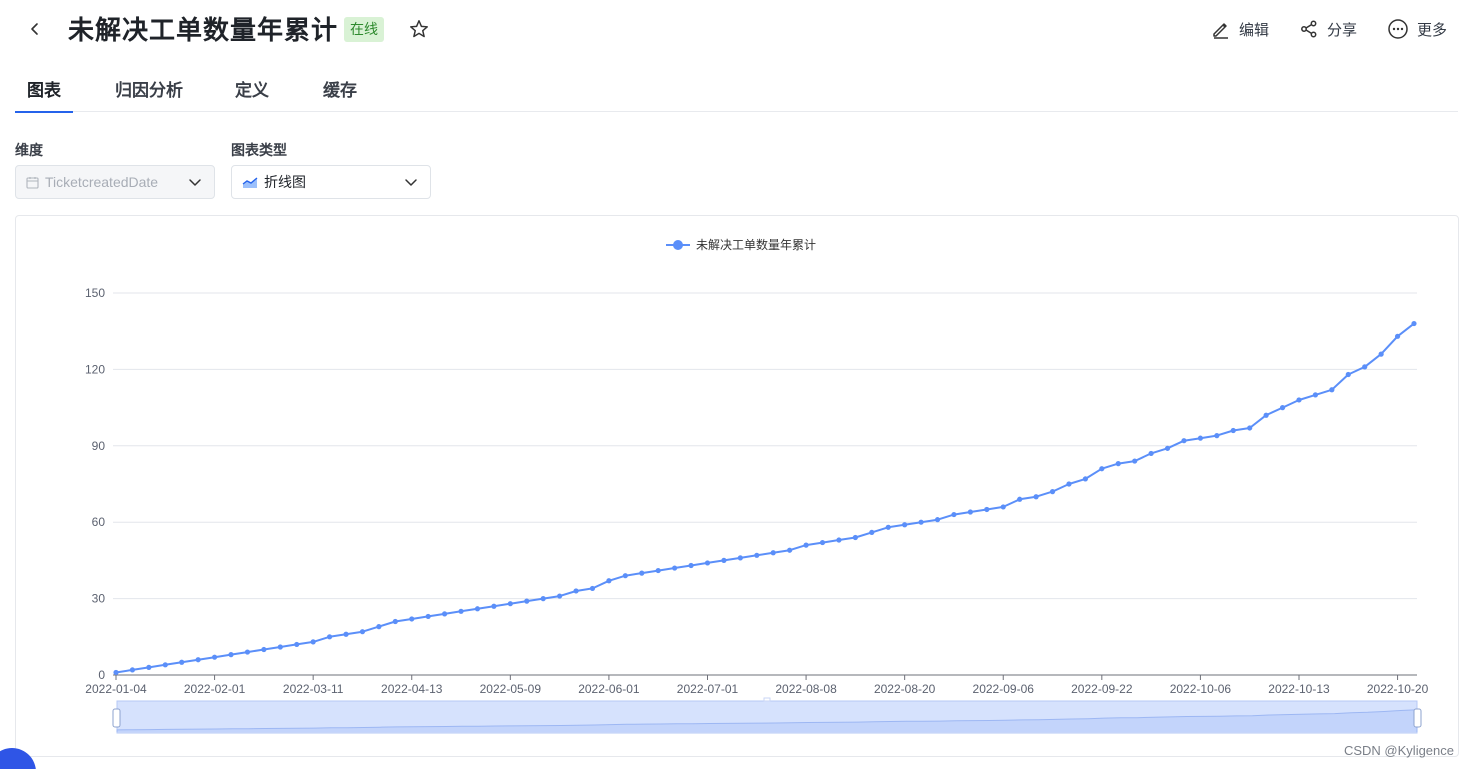 The image size is (1469, 769). I want to click on x-tick-label: 2022-09-22, so click(1102, 689).